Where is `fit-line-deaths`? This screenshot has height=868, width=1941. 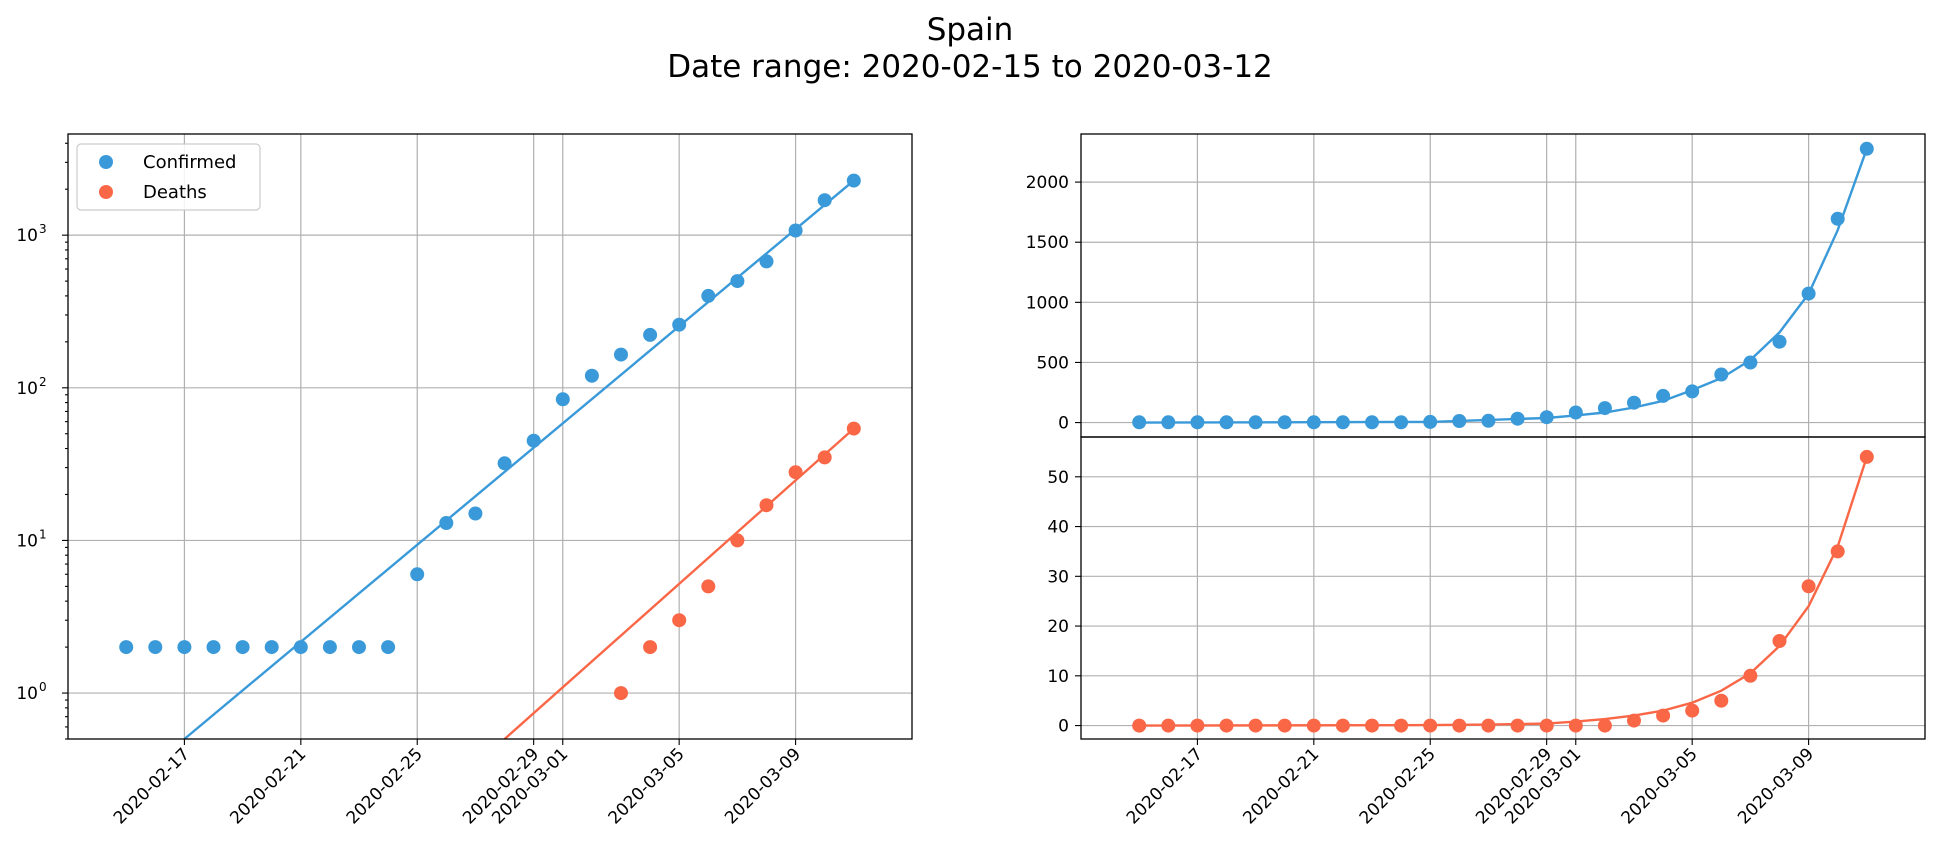 fit-line-deaths is located at coordinates (679, 583).